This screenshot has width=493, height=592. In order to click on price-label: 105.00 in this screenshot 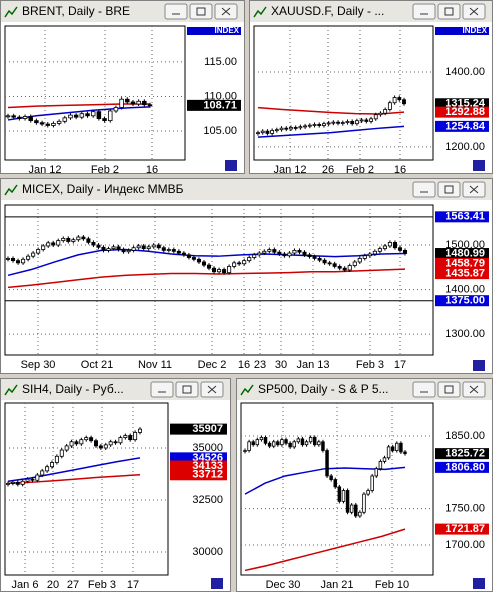, I will do `click(220, 131)`.